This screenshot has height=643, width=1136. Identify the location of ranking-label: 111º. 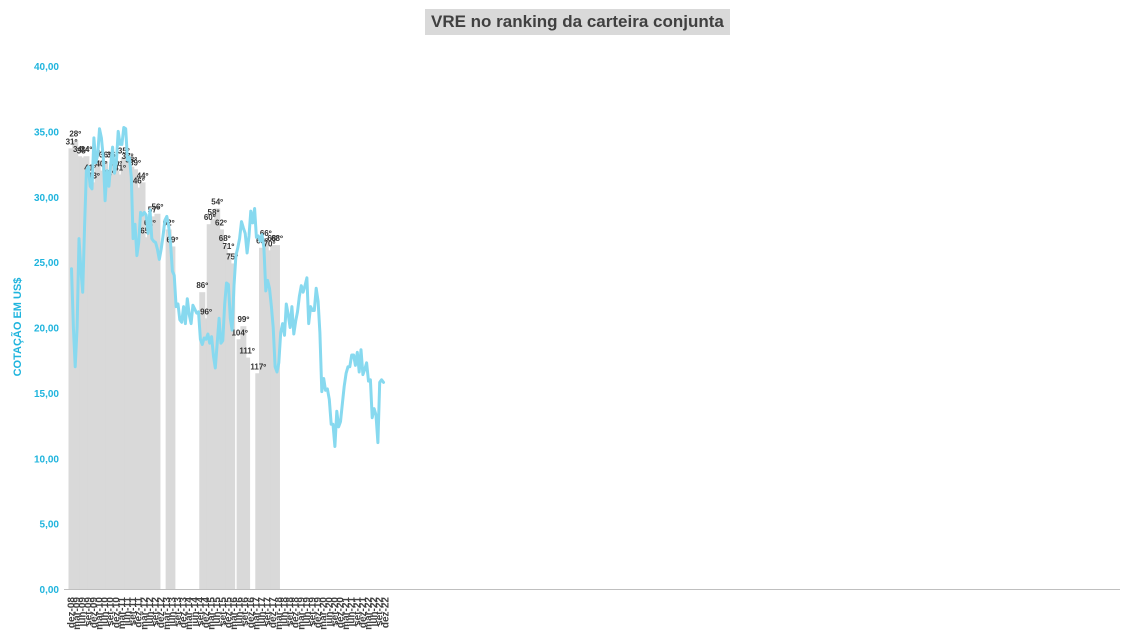
(246, 351).